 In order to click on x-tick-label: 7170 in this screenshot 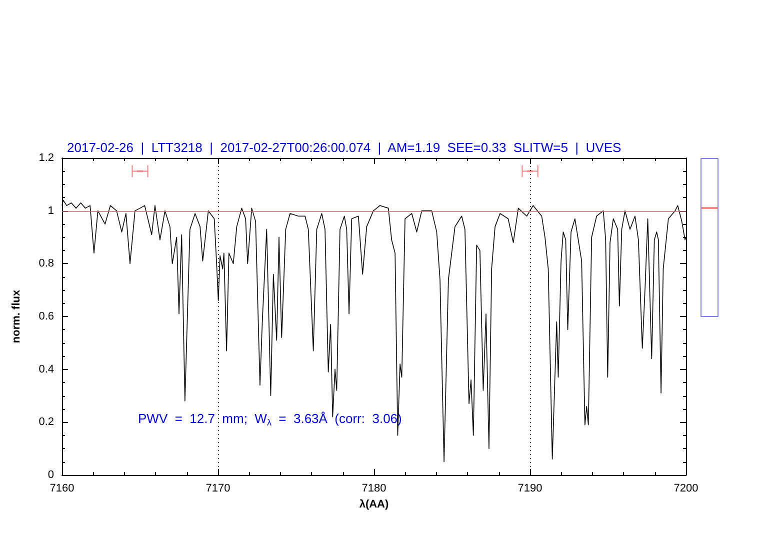, I will do `click(218, 488)`.